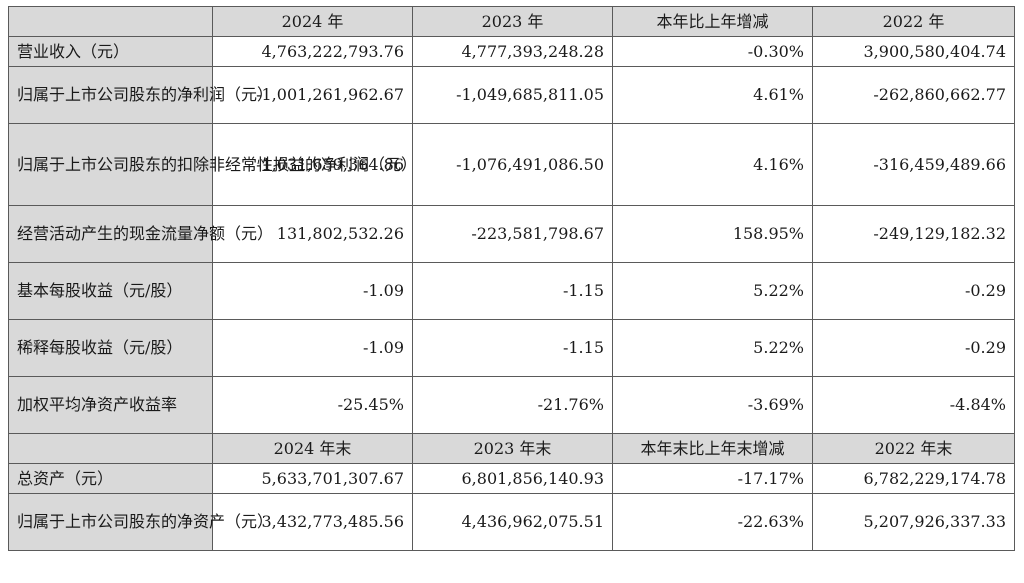 Image resolution: width=1024 pixels, height=583 pixels. What do you see at coordinates (312, 164) in the screenshot?
I see `cell-value: -1,031,659,364.86` at bounding box center [312, 164].